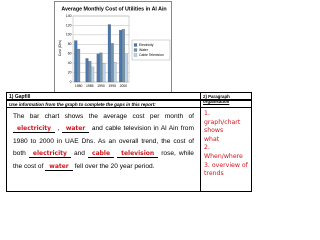 The height and width of the screenshot is (240, 320). I want to click on x-tick-label: 1990, so click(101, 86).